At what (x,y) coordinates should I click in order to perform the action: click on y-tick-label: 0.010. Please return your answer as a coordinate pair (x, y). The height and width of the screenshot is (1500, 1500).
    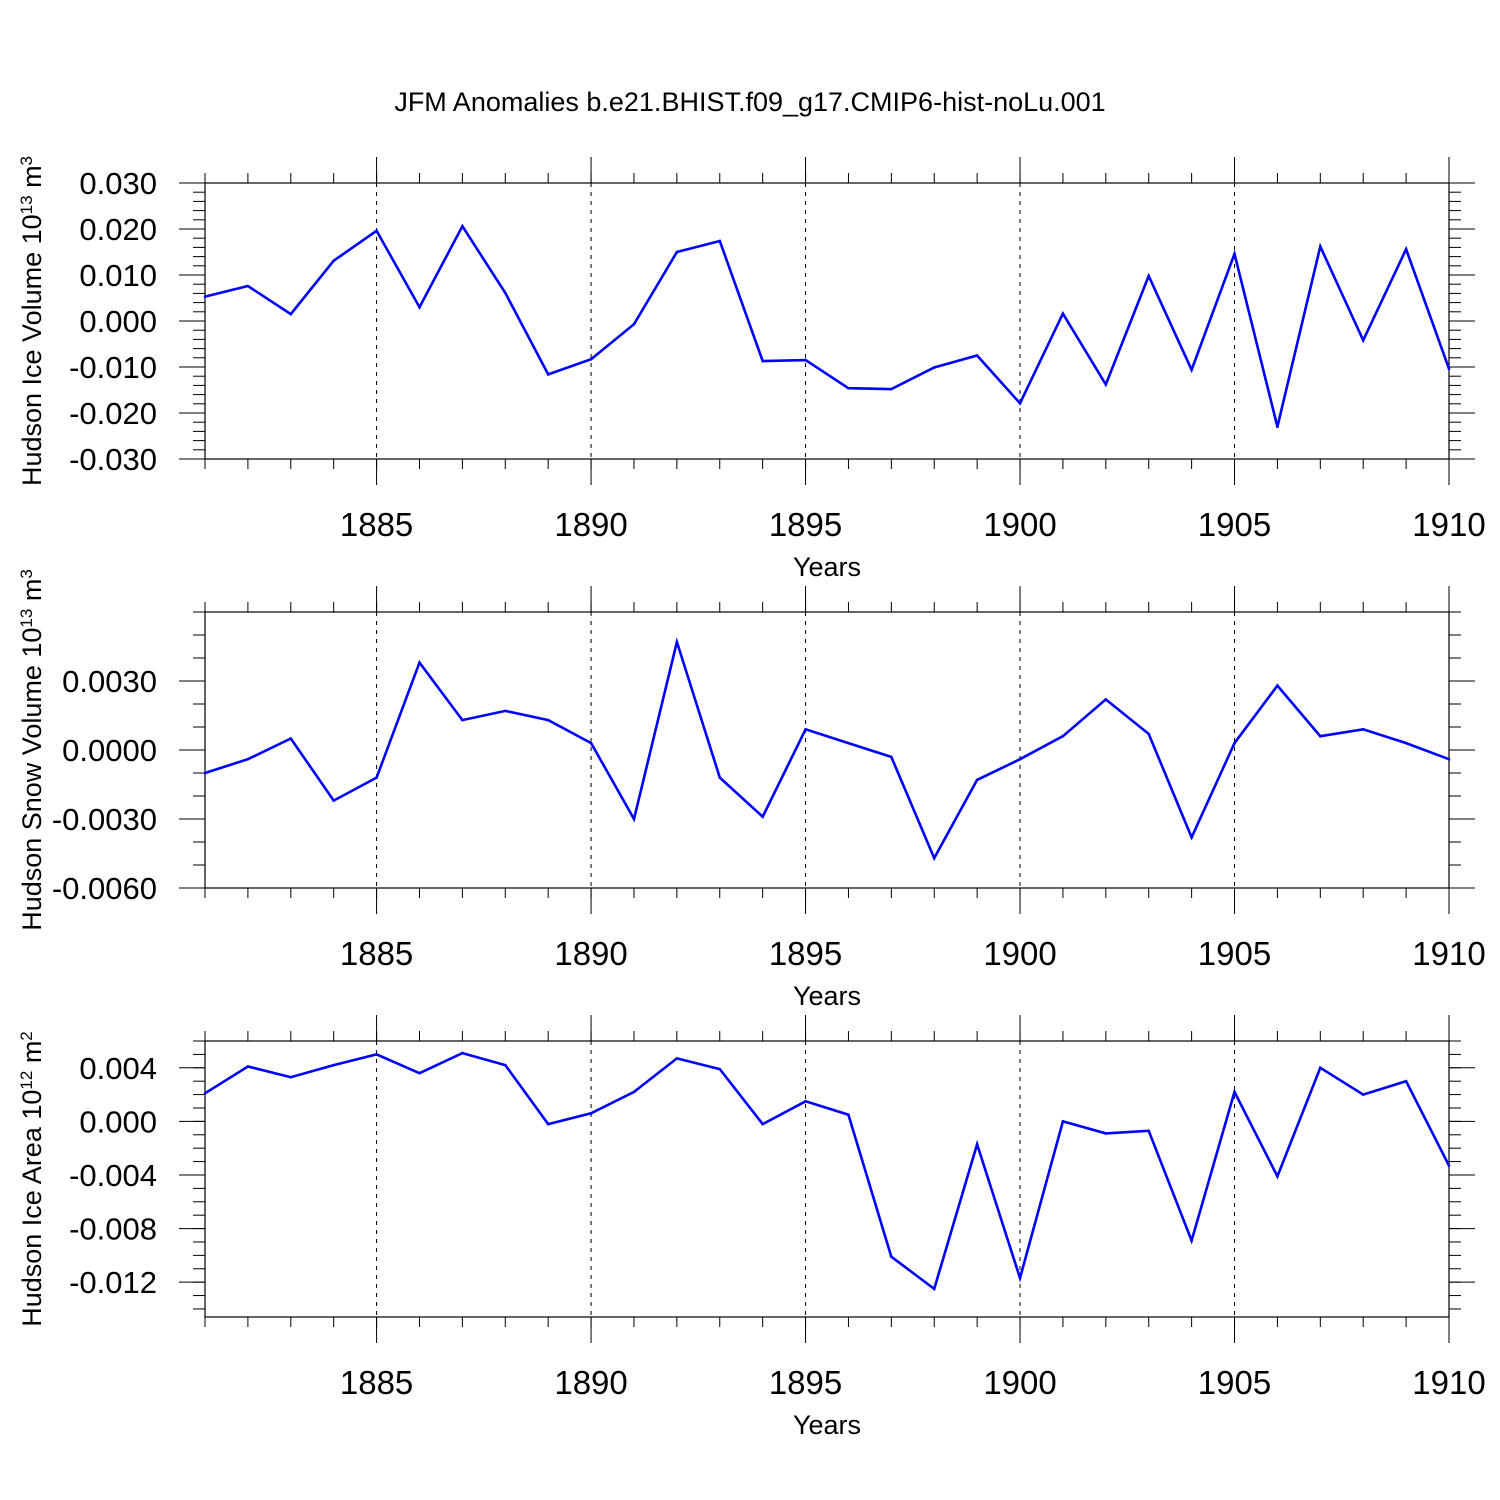
    Looking at the image, I should click on (118, 275).